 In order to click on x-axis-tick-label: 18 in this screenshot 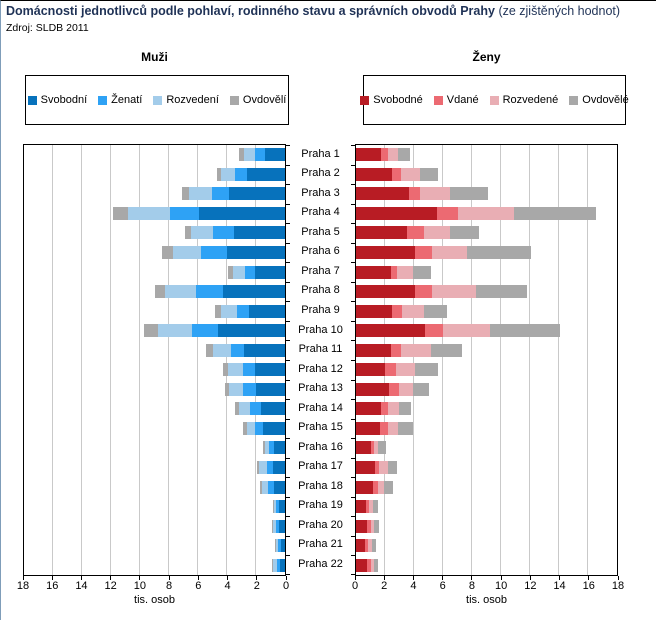, I will do `click(618, 586)`.